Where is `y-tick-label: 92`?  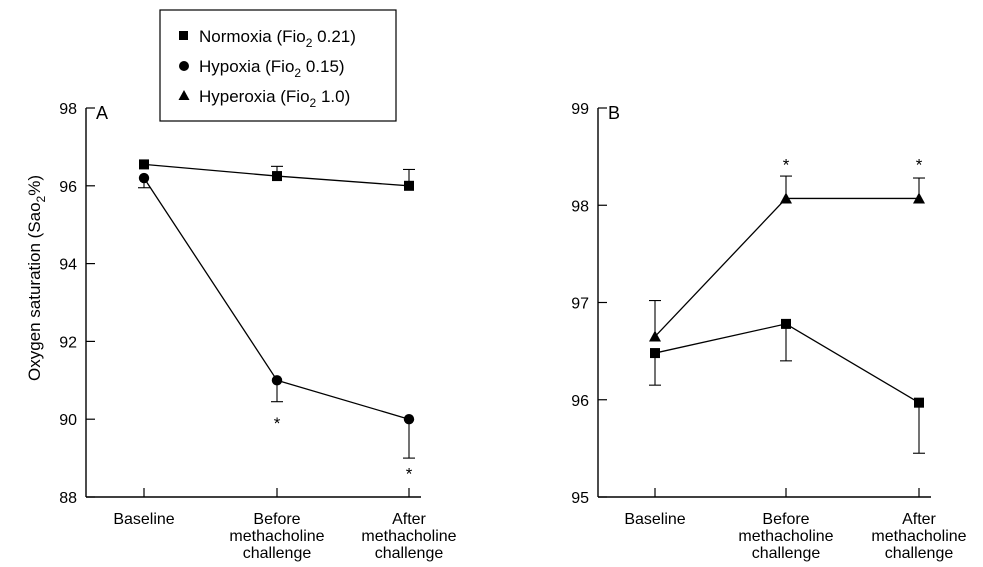
y-tick-label: 92 is located at coordinates (68, 342).